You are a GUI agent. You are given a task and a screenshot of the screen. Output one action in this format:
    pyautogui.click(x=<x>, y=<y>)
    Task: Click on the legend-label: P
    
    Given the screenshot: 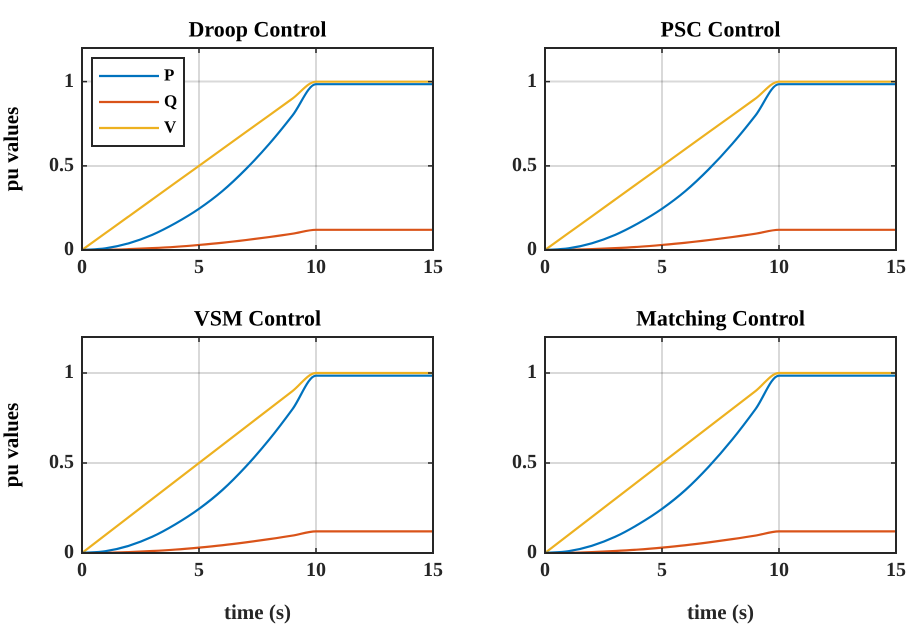 What is the action you would take?
    pyautogui.click(x=169, y=74)
    